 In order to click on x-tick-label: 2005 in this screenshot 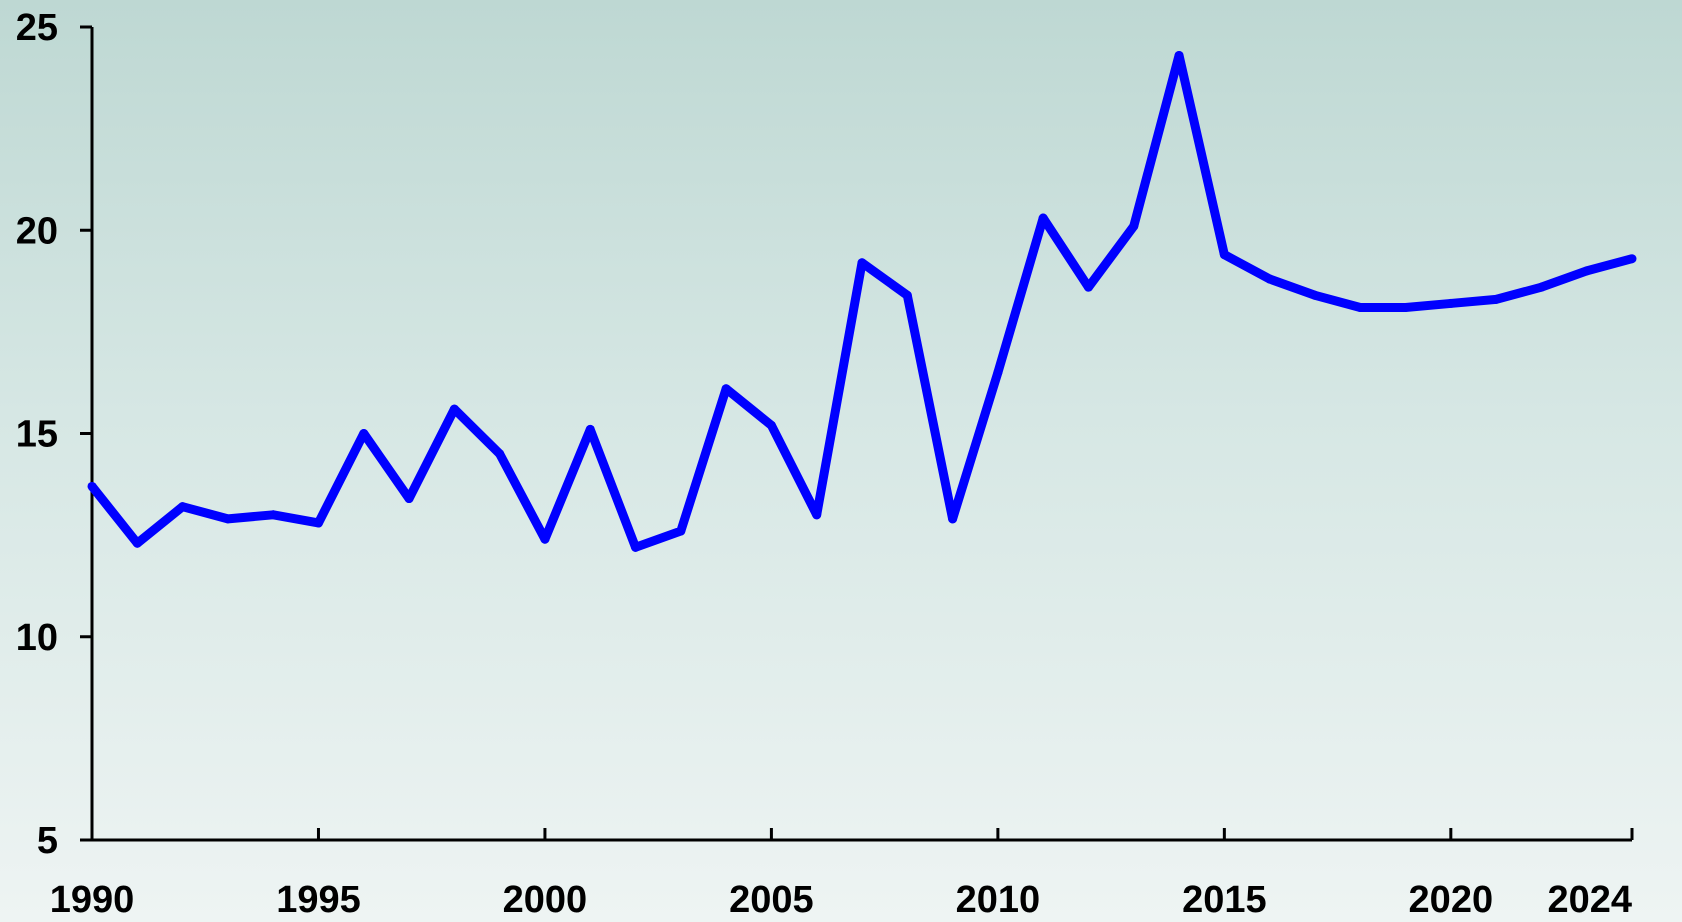, I will do `click(771, 900)`.